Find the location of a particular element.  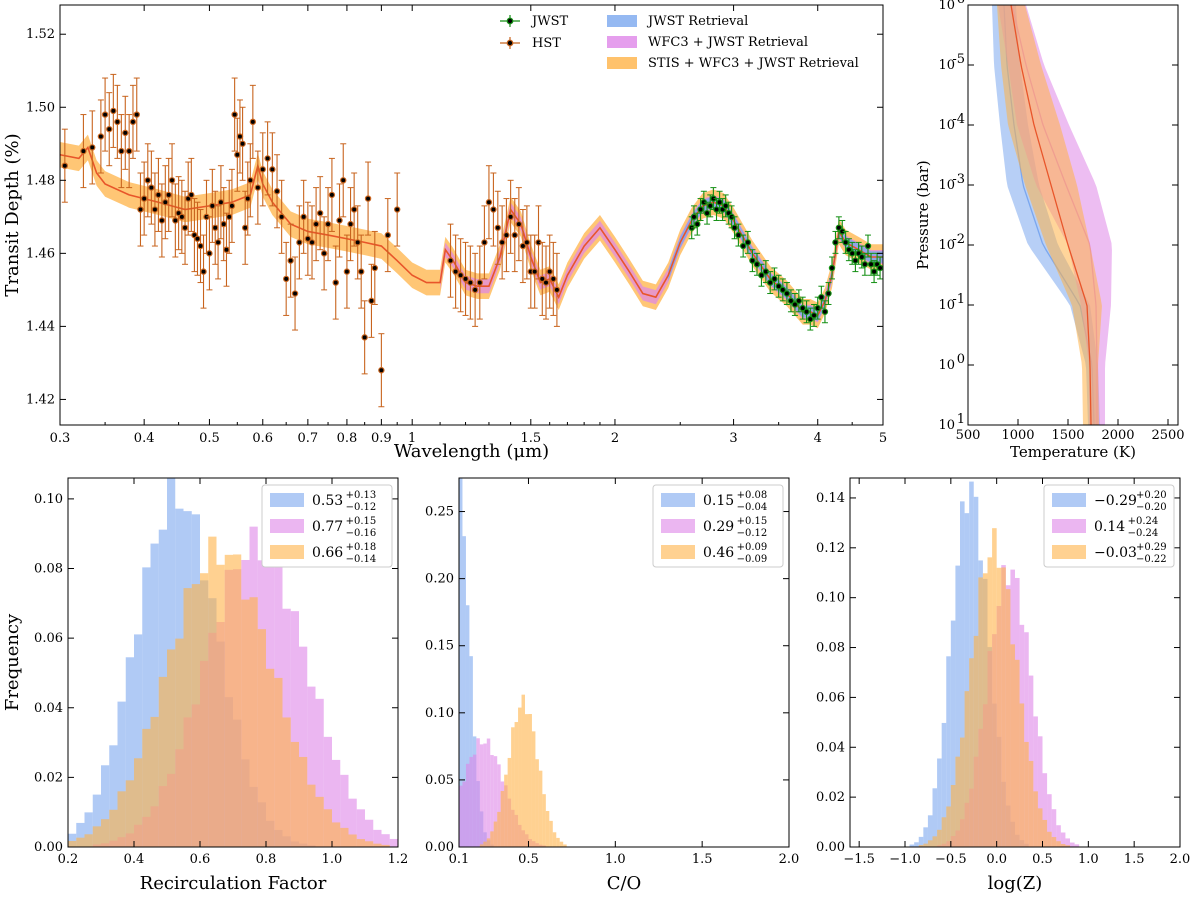

hist-logz-xtick-label: 2.0 is located at coordinates (1180, 859).